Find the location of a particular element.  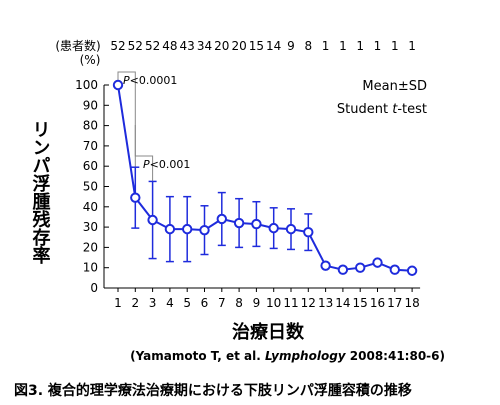

x-tick-label: 17 is located at coordinates (394, 303).